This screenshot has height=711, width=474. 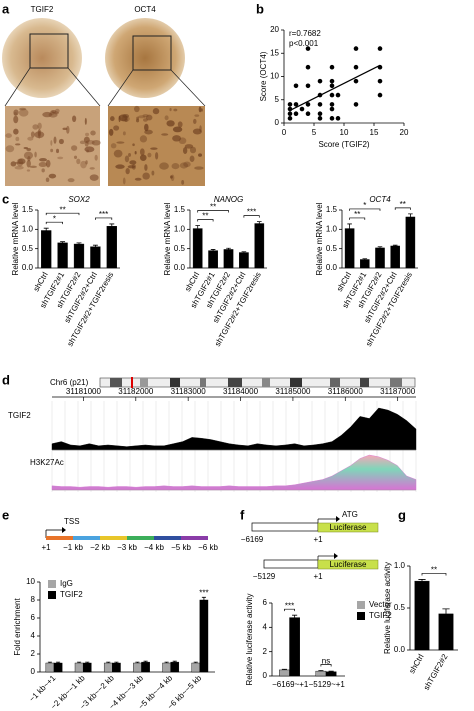 I want to click on trendline, so click(x=335, y=87).